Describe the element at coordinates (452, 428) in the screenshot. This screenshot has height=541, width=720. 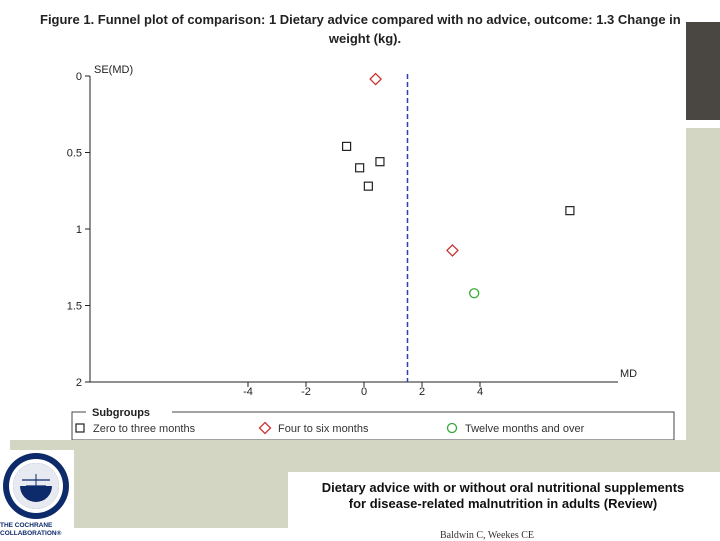
I see `legend-marker-circle` at that location.